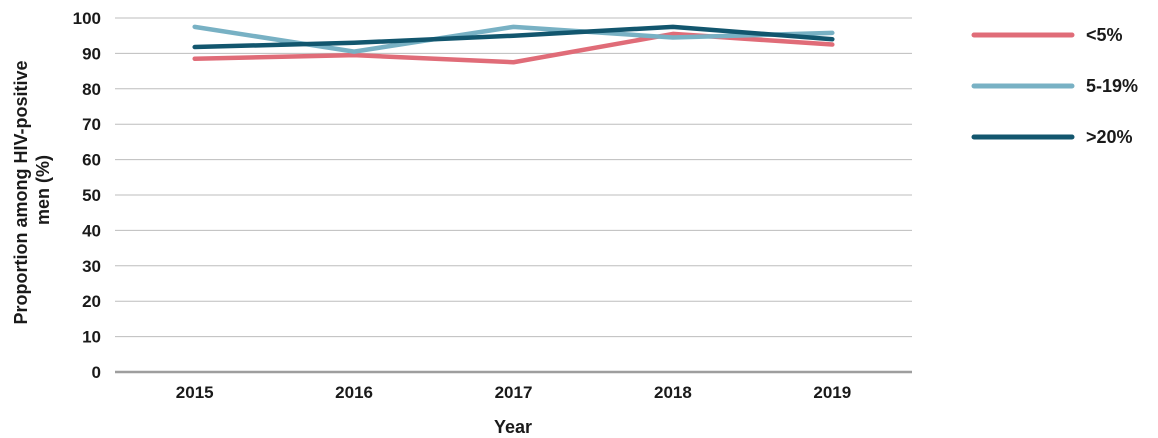  What do you see at coordinates (354, 392) in the screenshot?
I see `x-tick-label: 2016` at bounding box center [354, 392].